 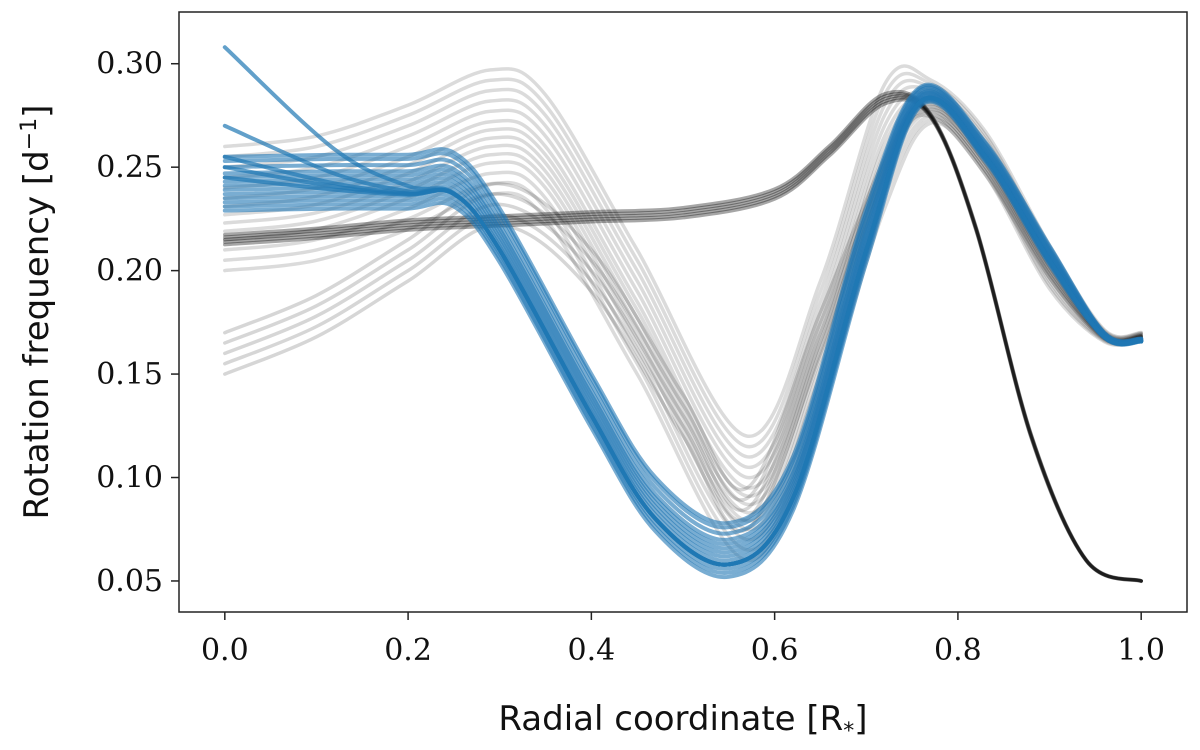 What do you see at coordinates (37, 111) in the screenshot?
I see `y-axis-label-end: ]` at bounding box center [37, 111].